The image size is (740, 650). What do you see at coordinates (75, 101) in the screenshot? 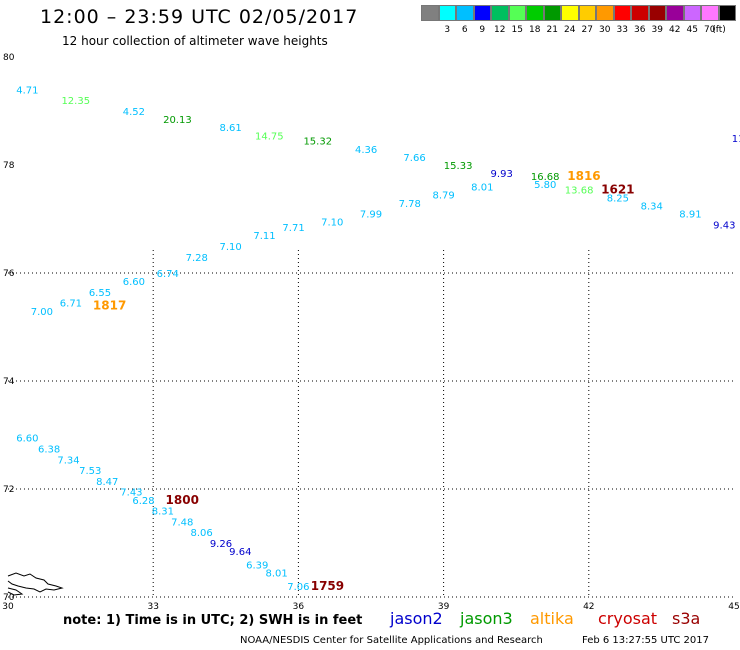
I see `wave-height-value: 12.35` at bounding box center [75, 101].